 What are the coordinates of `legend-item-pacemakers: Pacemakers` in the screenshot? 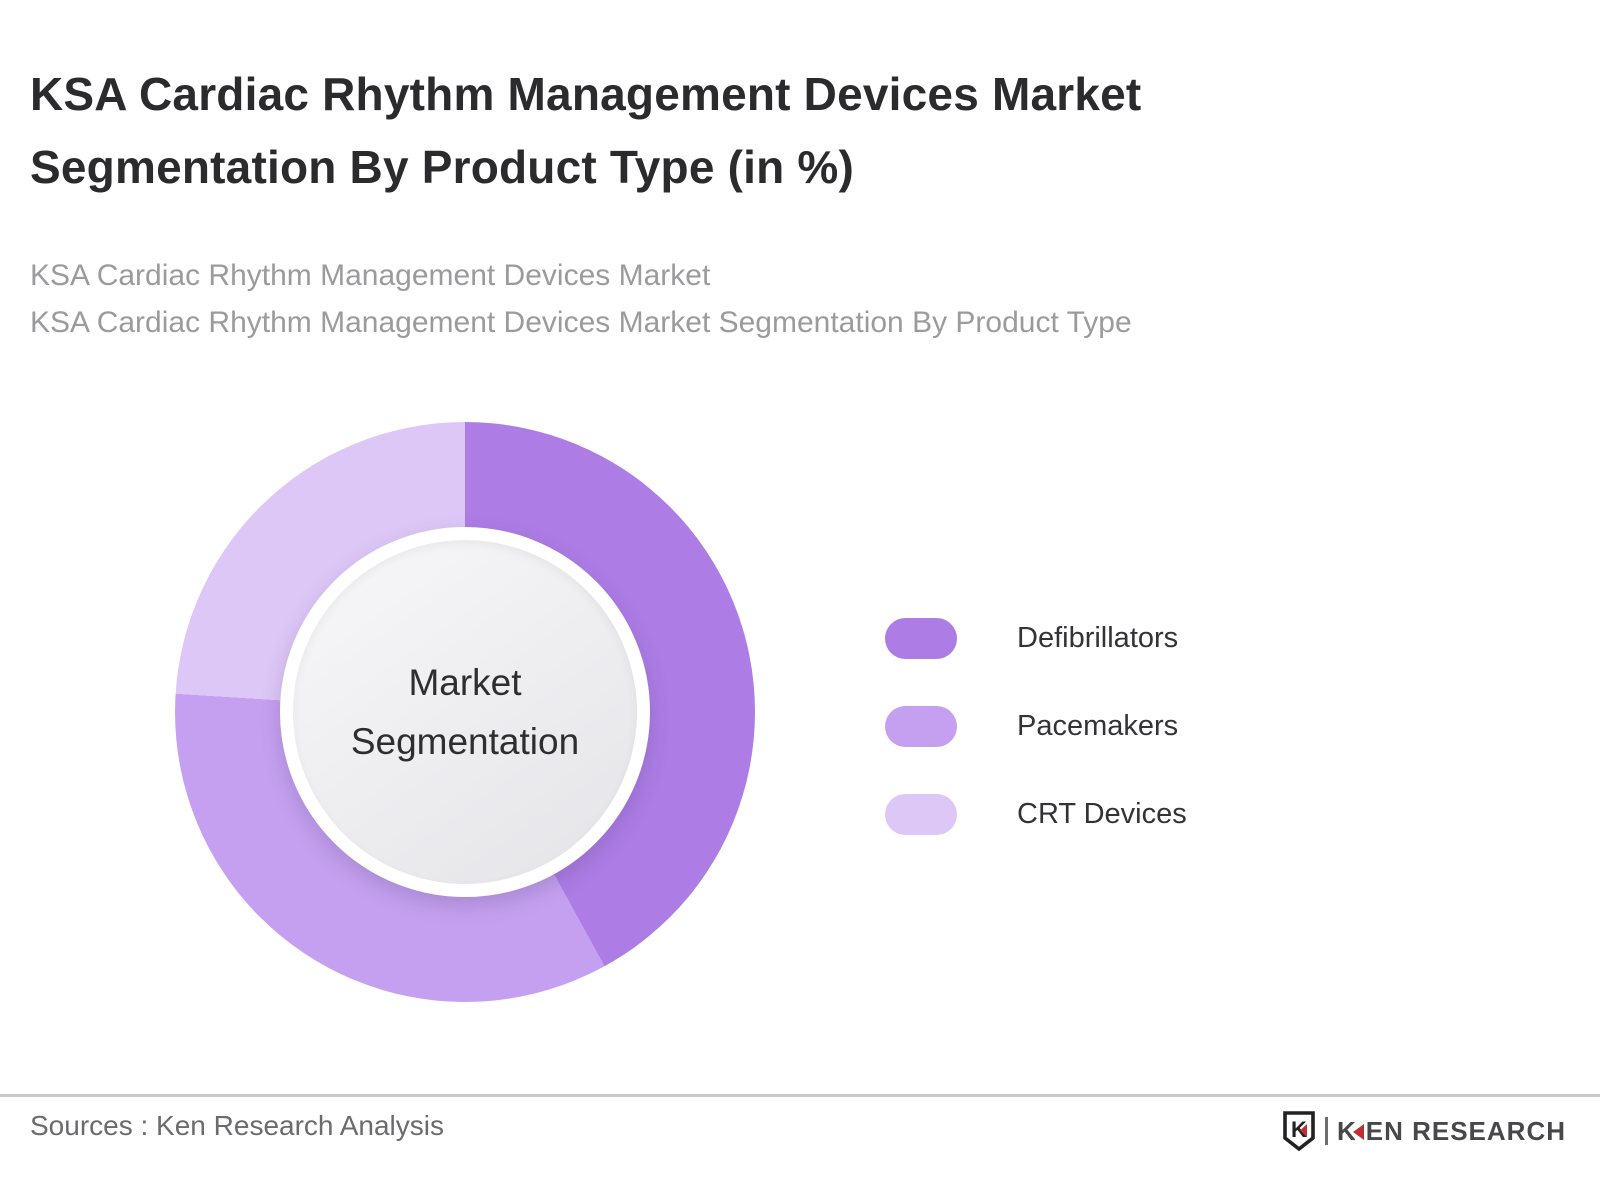 It's located at (1036, 726).